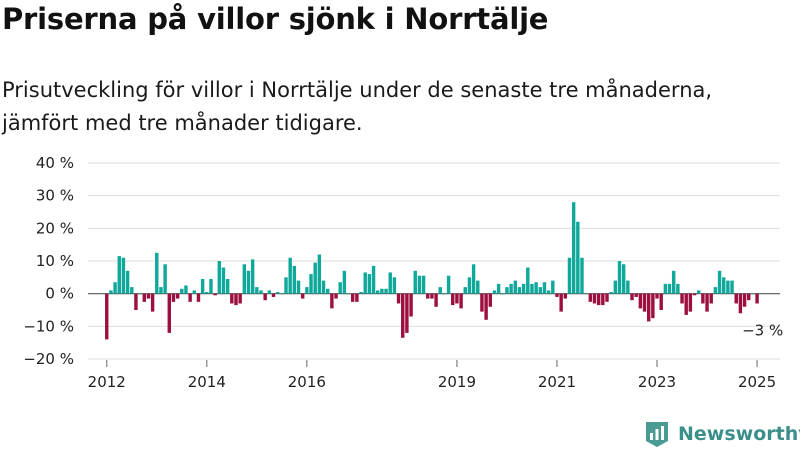  I want to click on brand-name: Newsworthy, so click(739, 434).